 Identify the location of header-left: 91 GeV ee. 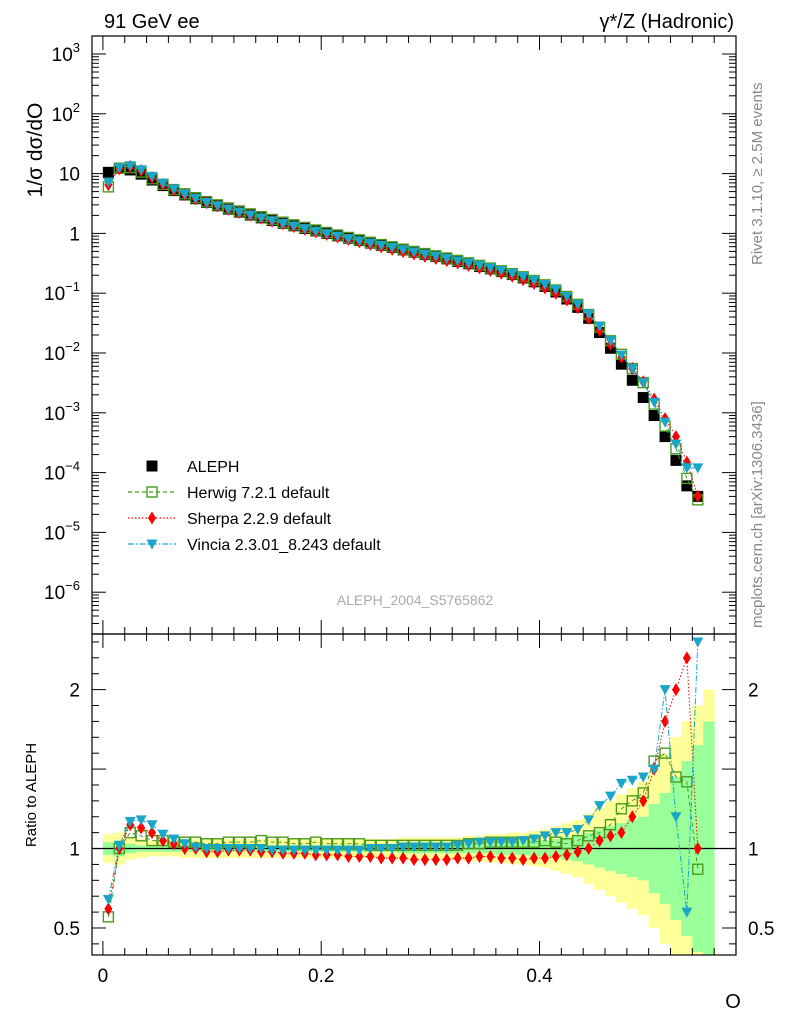
(152, 22).